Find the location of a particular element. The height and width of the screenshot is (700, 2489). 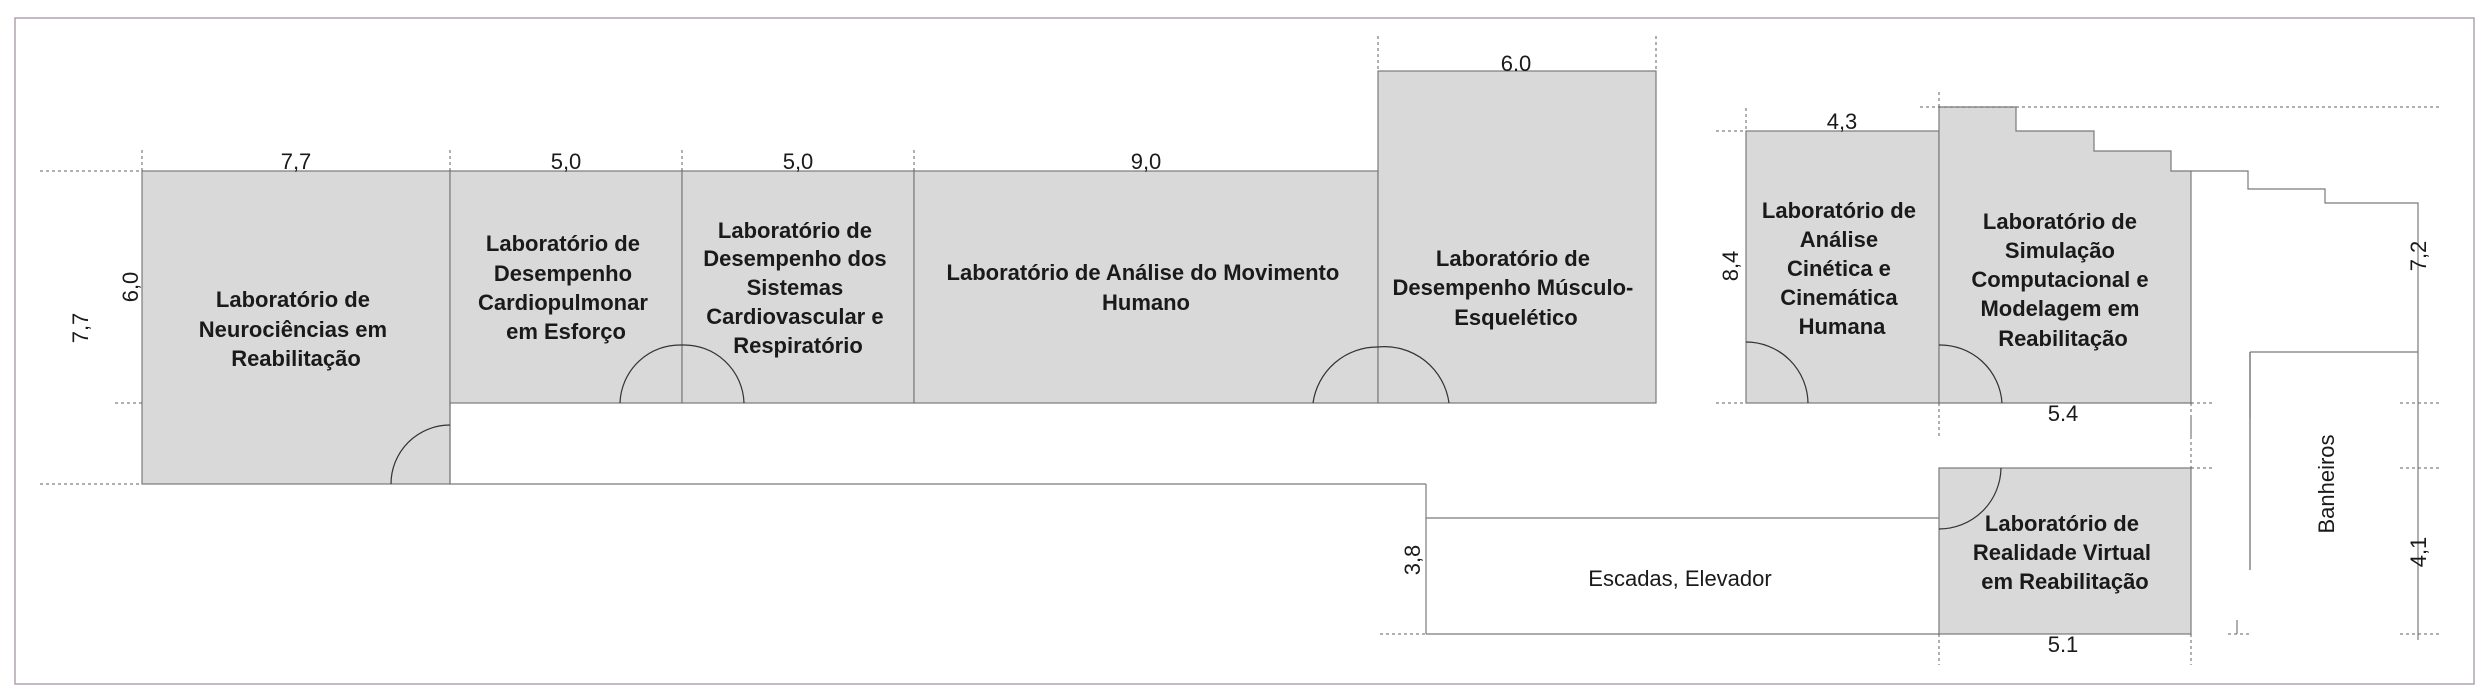

dim-label-escadas-height: 3,8 is located at coordinates (1412, 560).